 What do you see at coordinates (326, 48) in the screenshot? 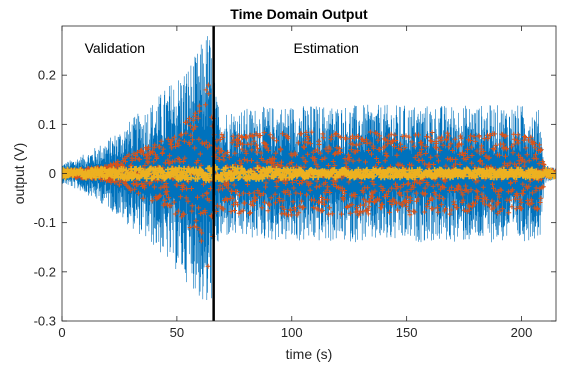
I see `annotation-estimation: Estimation` at bounding box center [326, 48].